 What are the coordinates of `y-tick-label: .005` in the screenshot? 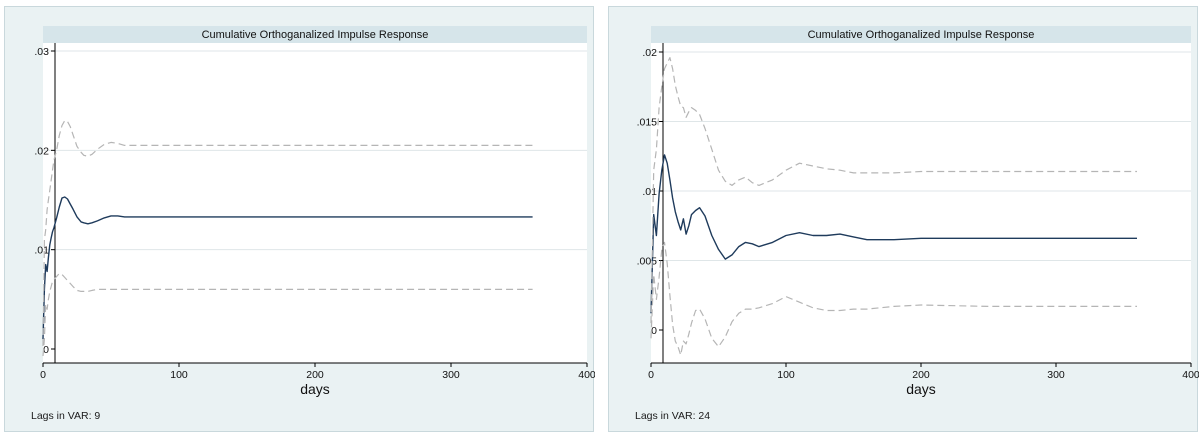 It's located at (647, 262).